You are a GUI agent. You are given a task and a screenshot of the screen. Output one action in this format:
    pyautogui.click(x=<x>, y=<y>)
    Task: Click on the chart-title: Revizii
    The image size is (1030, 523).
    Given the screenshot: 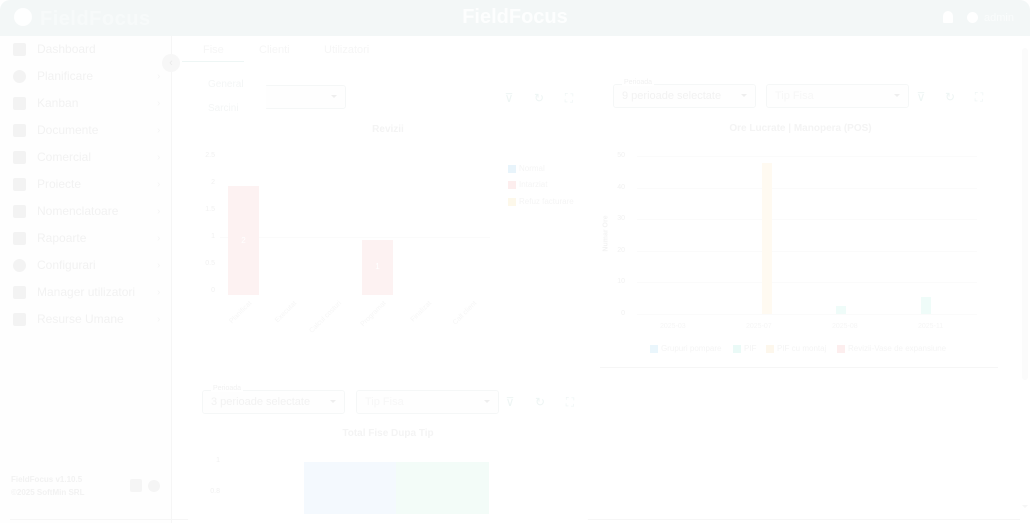 What is the action you would take?
    pyautogui.click(x=388, y=129)
    